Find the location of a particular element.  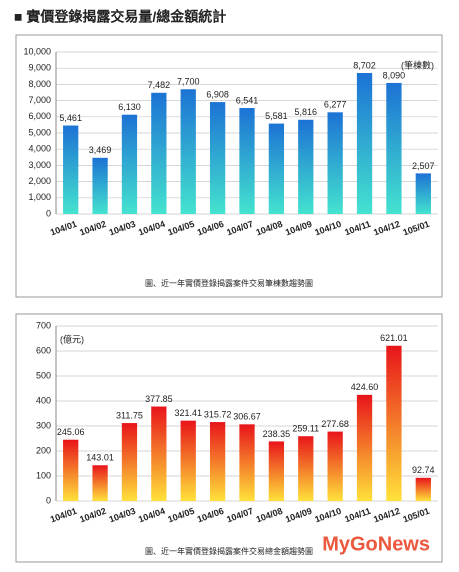

value-label: 6,908 is located at coordinates (217, 94).